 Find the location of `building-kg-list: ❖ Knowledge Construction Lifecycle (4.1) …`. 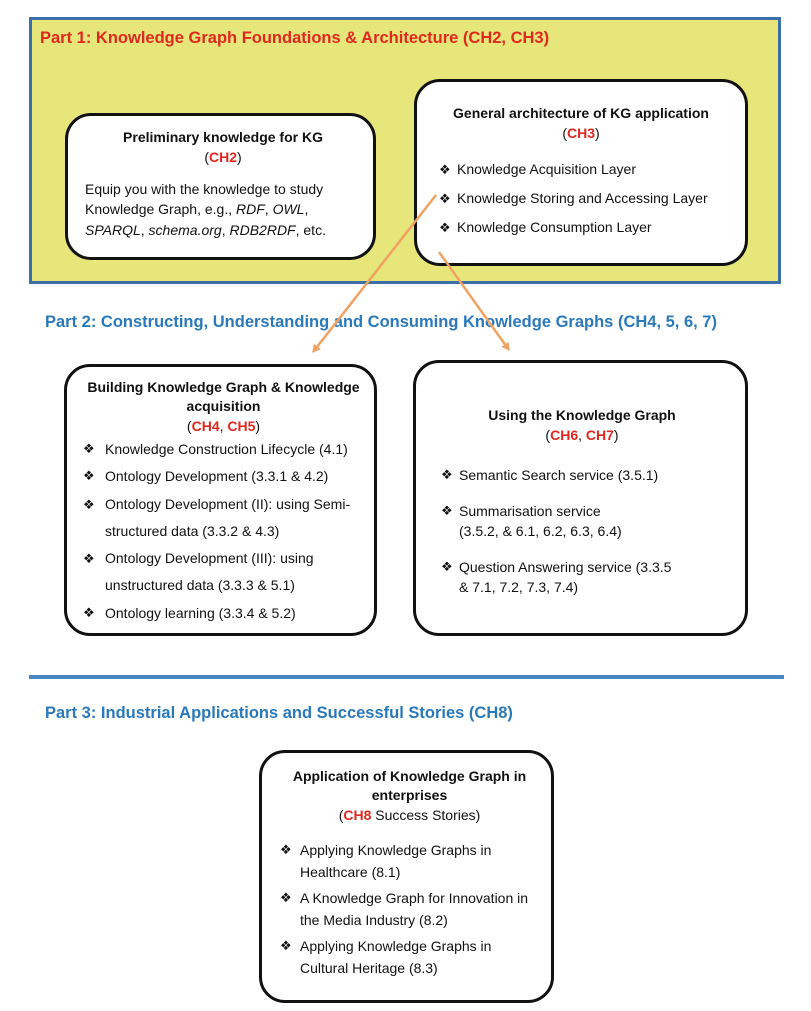

building-kg-list: ❖ Knowledge Construction Lifecycle (4.1) … is located at coordinates (223, 531).